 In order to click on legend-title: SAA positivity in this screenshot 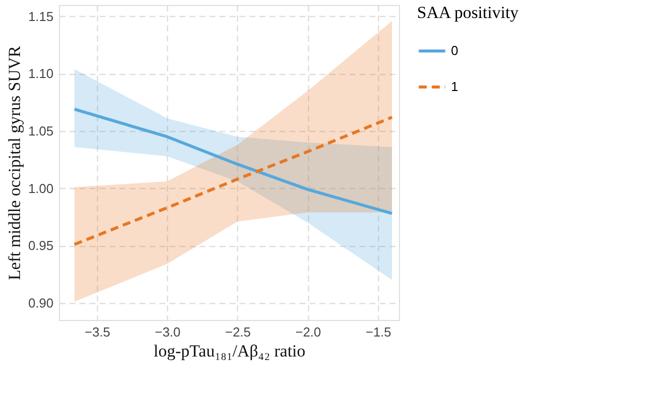, I will do `click(468, 12)`.